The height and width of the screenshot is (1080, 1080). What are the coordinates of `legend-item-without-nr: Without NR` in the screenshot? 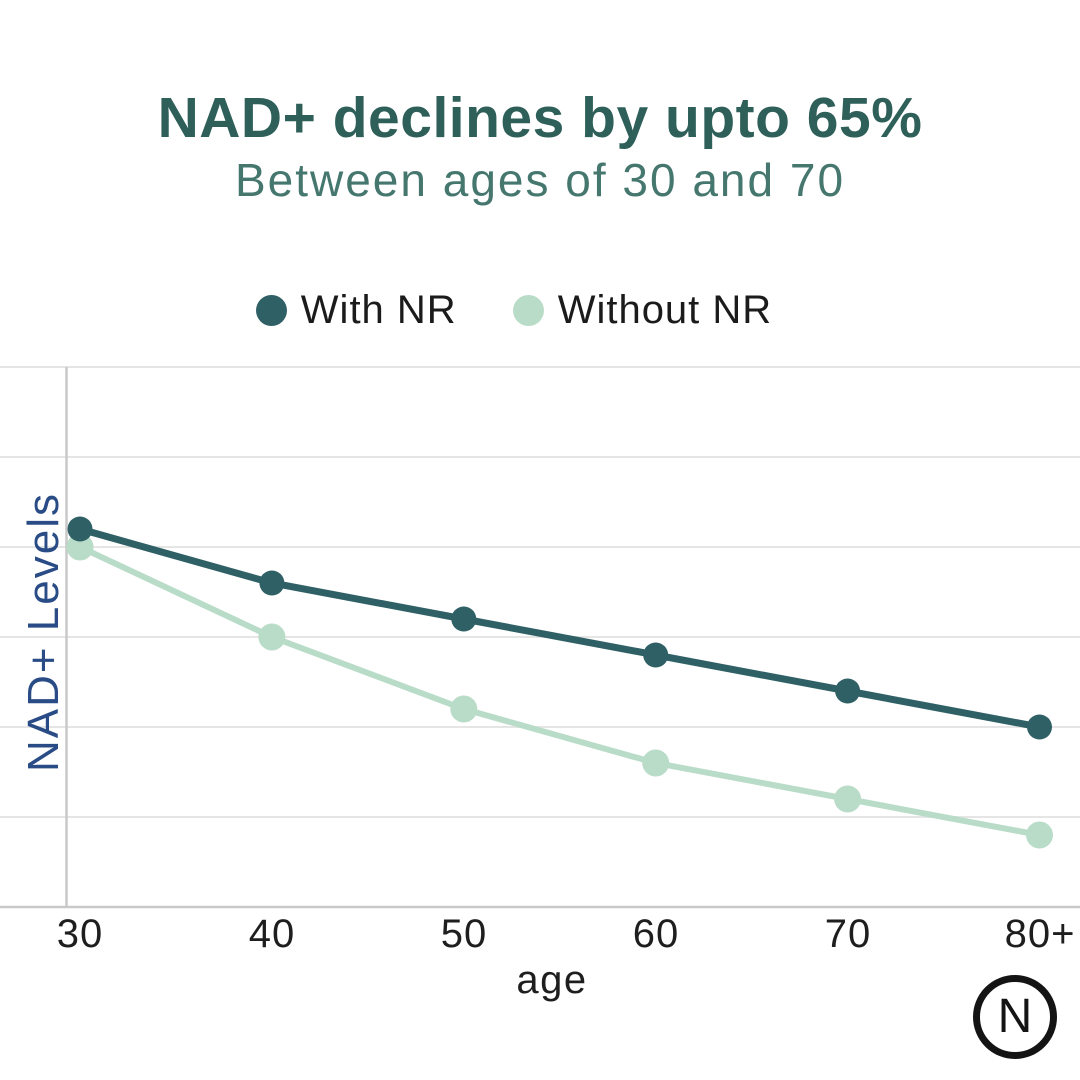 It's located at (642, 310).